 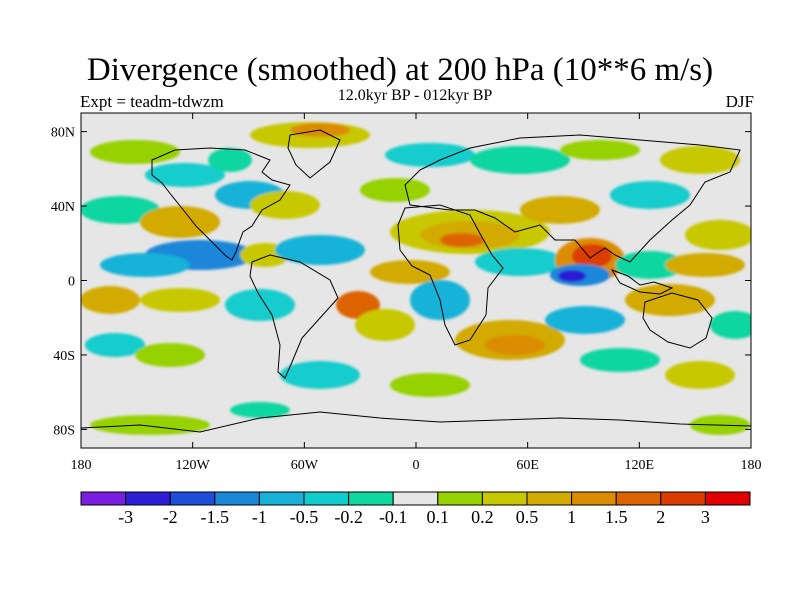 I want to click on lon-tick-label: 120E, so click(x=640, y=465).